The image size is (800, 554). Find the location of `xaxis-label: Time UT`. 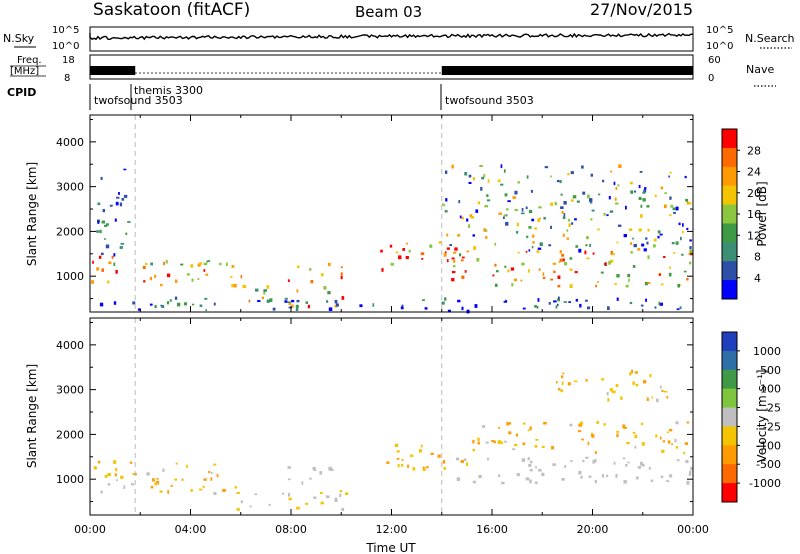

xaxis-label: Time UT is located at coordinates (390, 547).